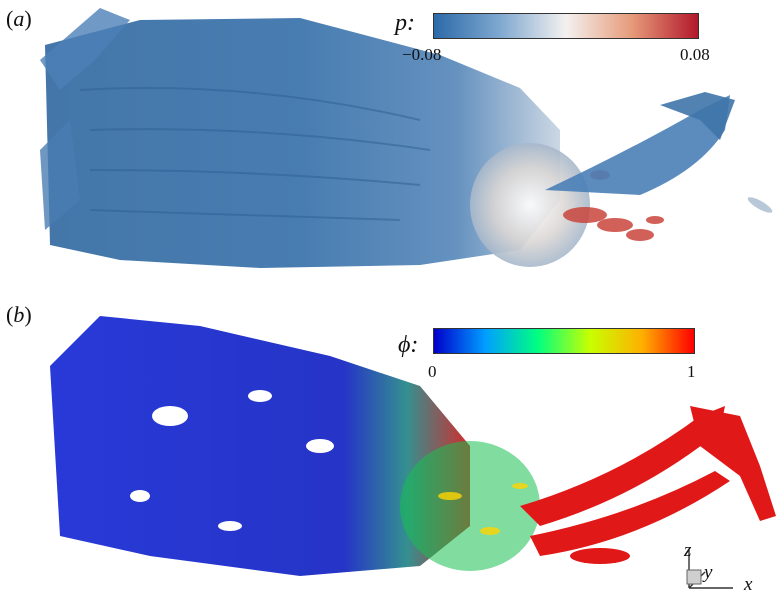 The height and width of the screenshot is (600, 776). Describe the element at coordinates (405, 23) in the screenshot. I see `colorbar-a-variable: p:` at that location.